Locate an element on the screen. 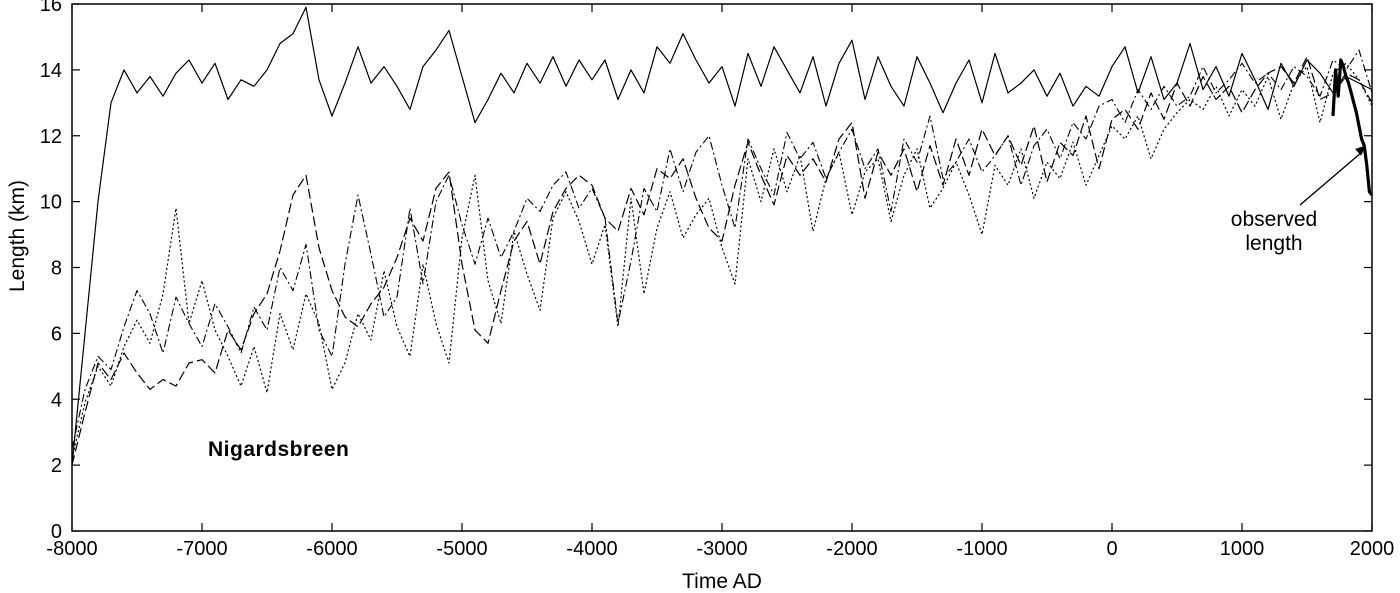 The image size is (1400, 593). x-tick-label: -3000 is located at coordinates (721, 549).